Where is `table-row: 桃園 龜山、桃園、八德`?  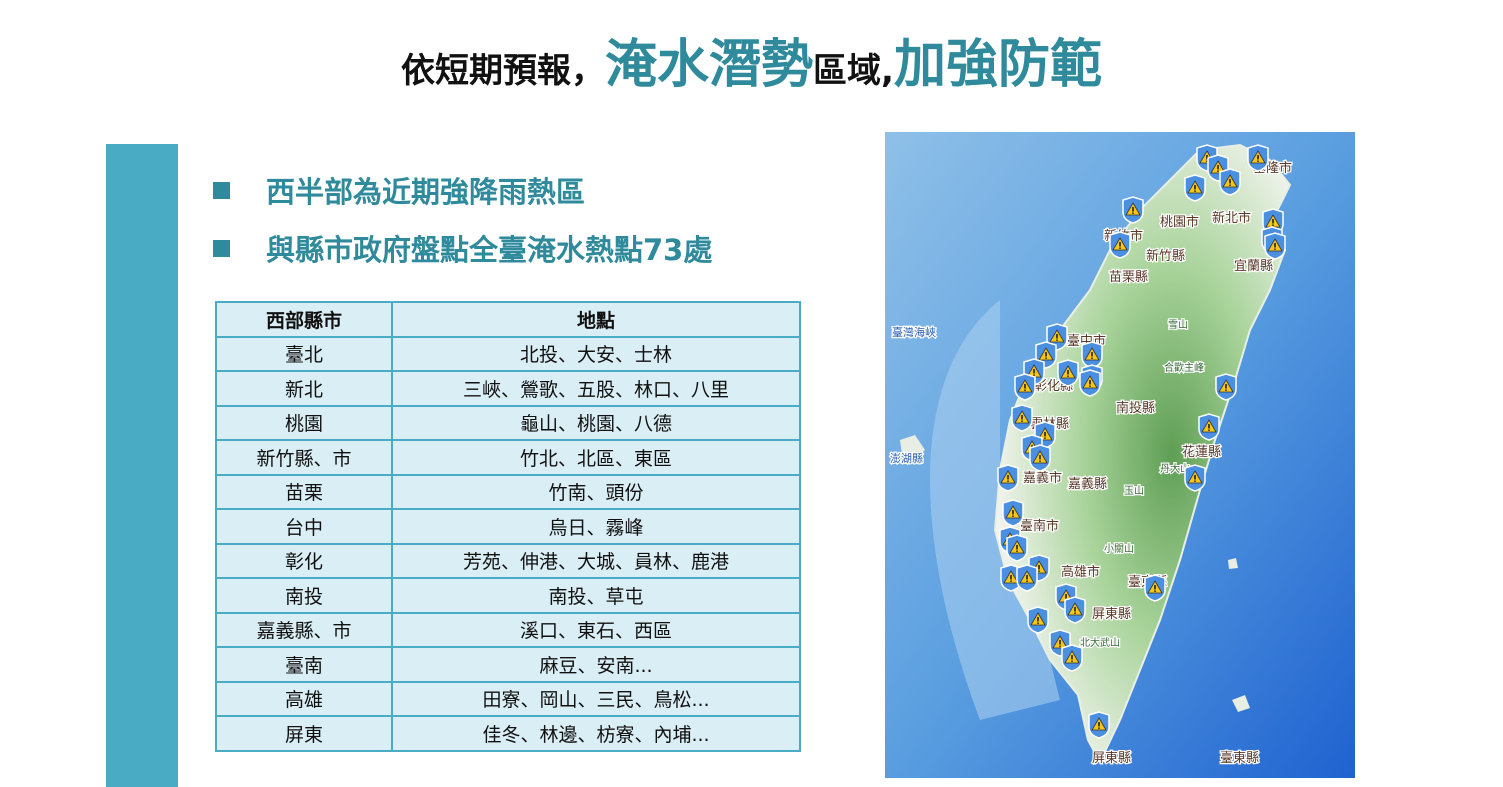
table-row: 桃園 龜山、桃園、八德 is located at coordinates (508, 422).